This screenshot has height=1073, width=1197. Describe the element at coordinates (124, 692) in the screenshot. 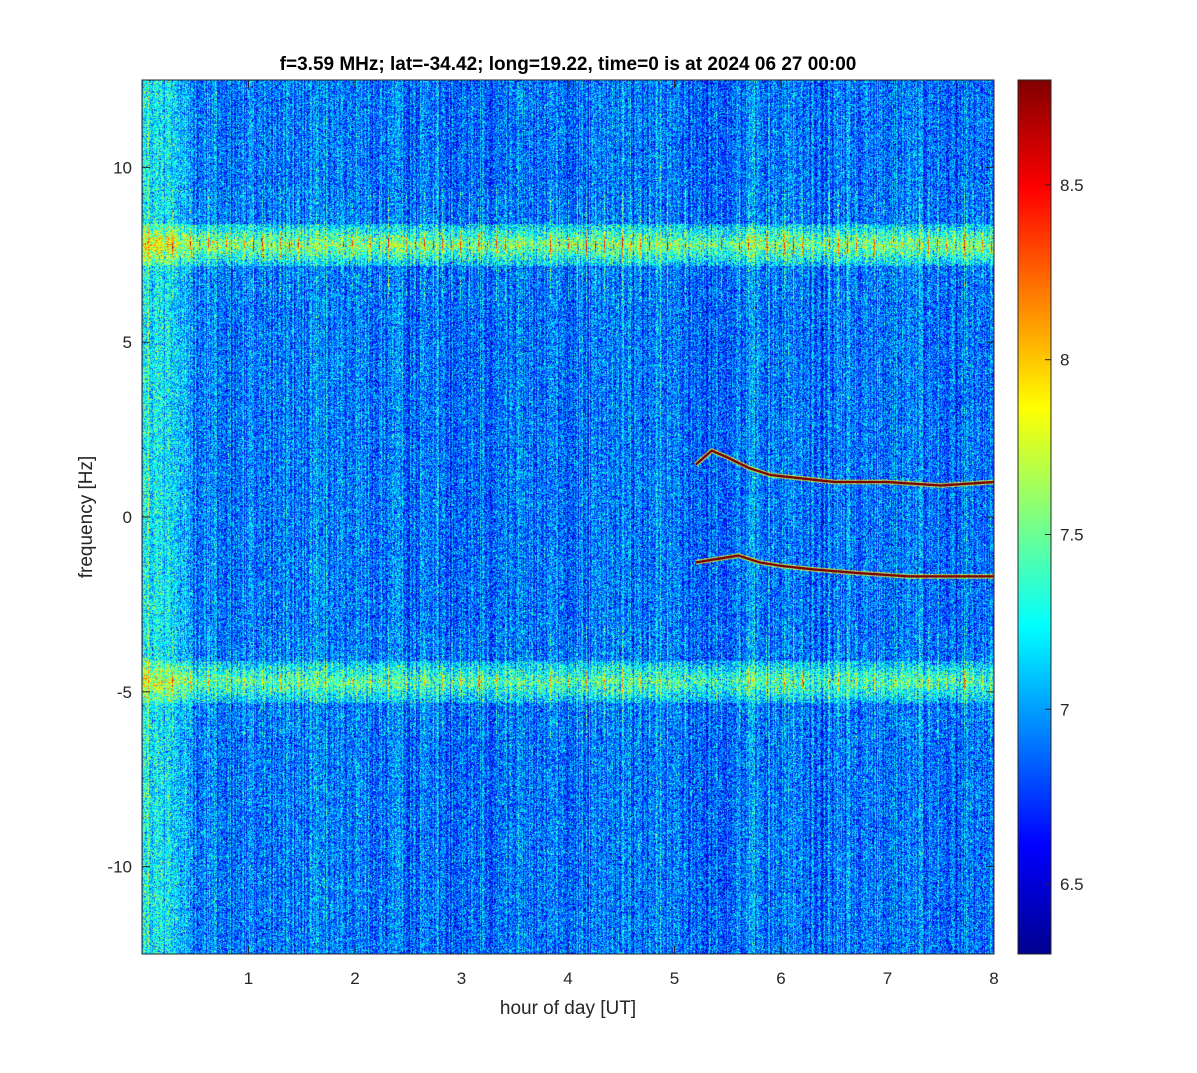

I see `y-tick-label: -5` at that location.